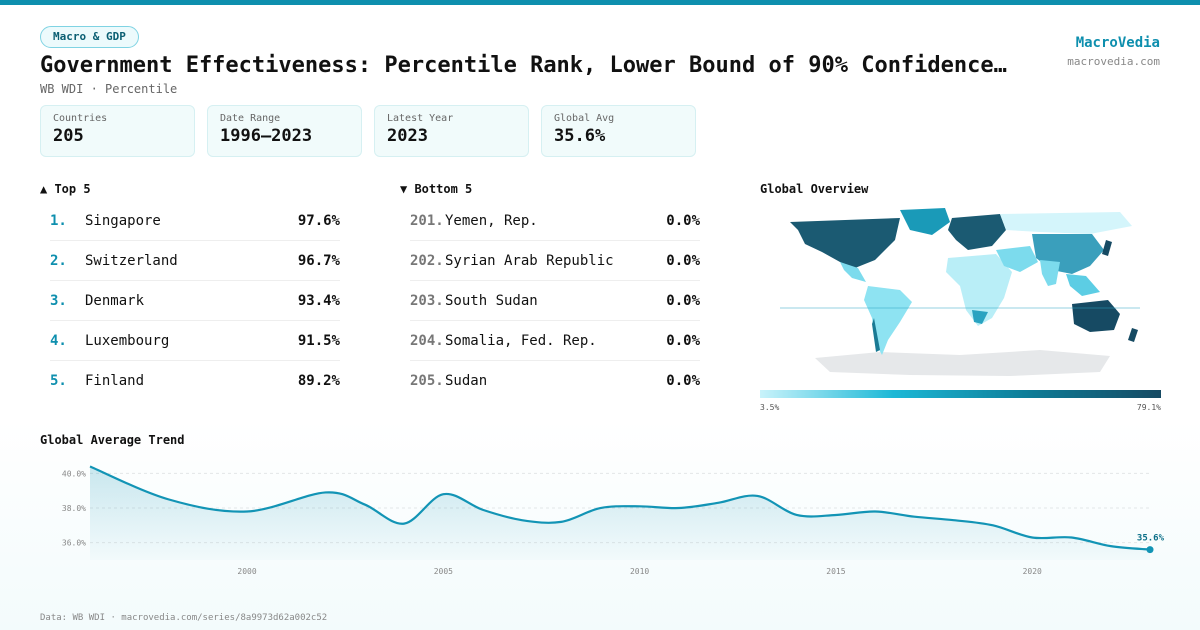  What do you see at coordinates (266, 136) in the screenshot?
I see `stat-value: 1996–2023` at bounding box center [266, 136].